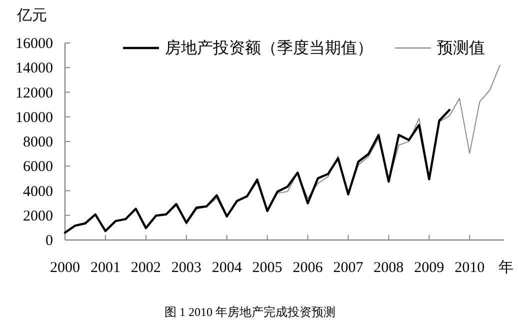 The width and height of the screenshot is (518, 328). What do you see at coordinates (105, 268) in the screenshot?
I see `x-tick-label: 2001` at bounding box center [105, 268].